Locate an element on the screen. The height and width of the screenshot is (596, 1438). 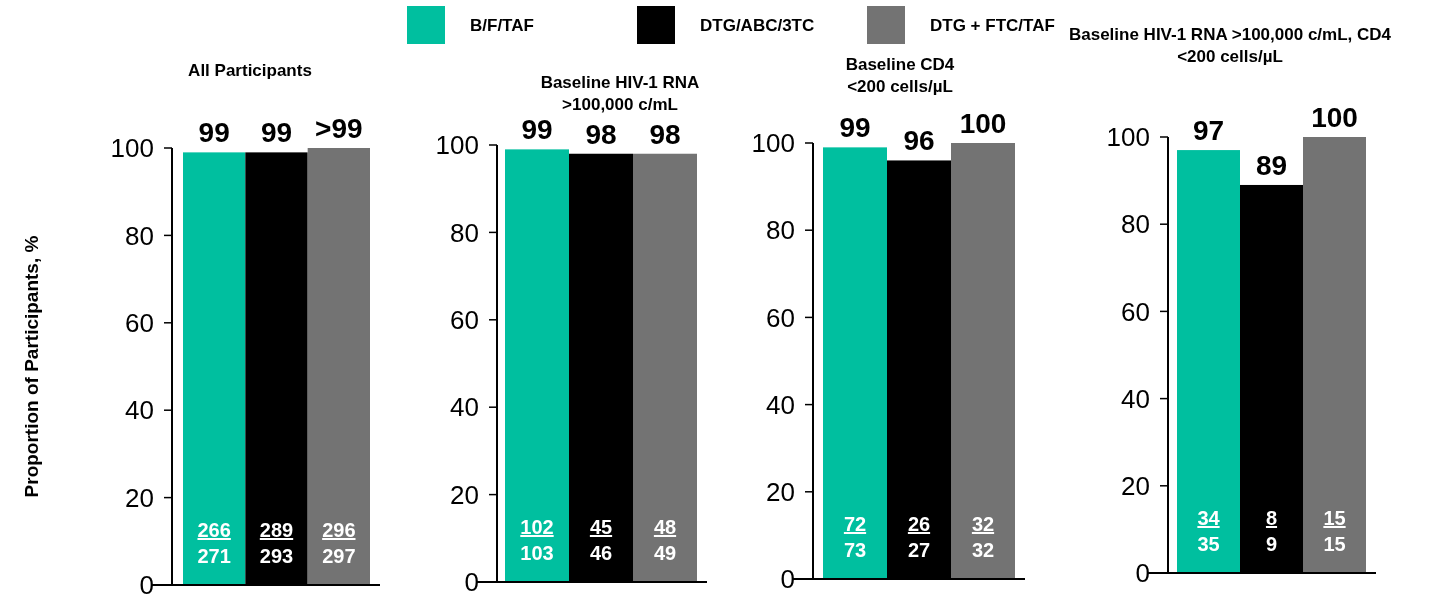
annotation: 103 is located at coordinates (537, 553).